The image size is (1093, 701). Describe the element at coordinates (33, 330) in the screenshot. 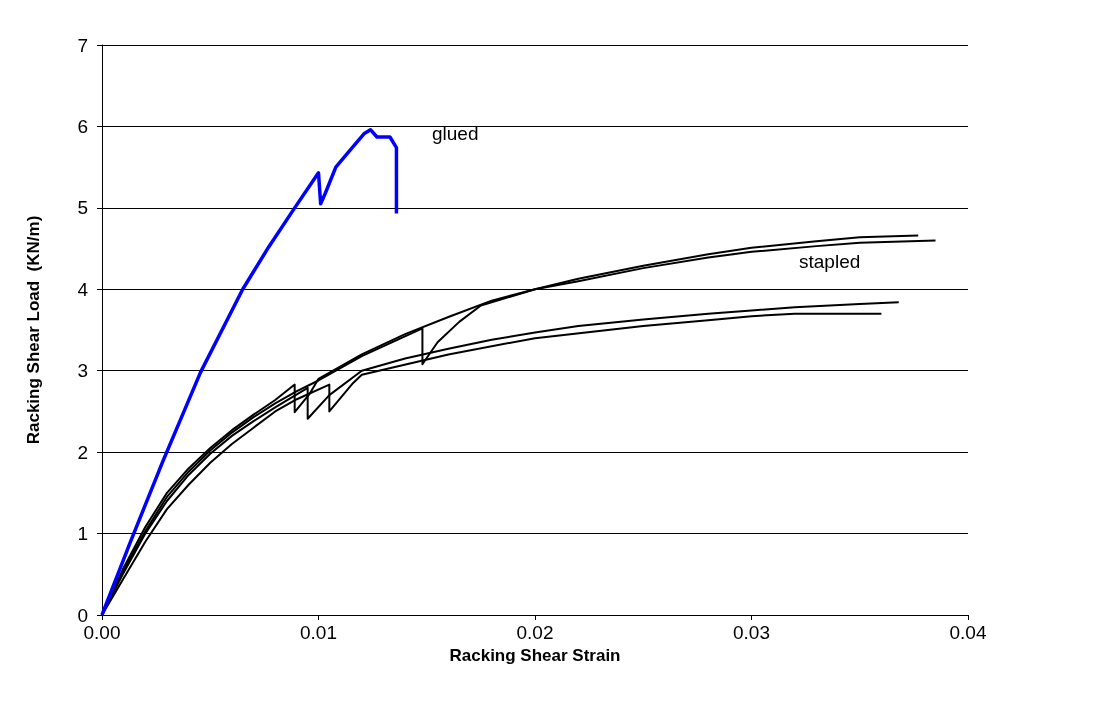

I see `y-axis-title: Racking Shear Load (KN/m)` at that location.